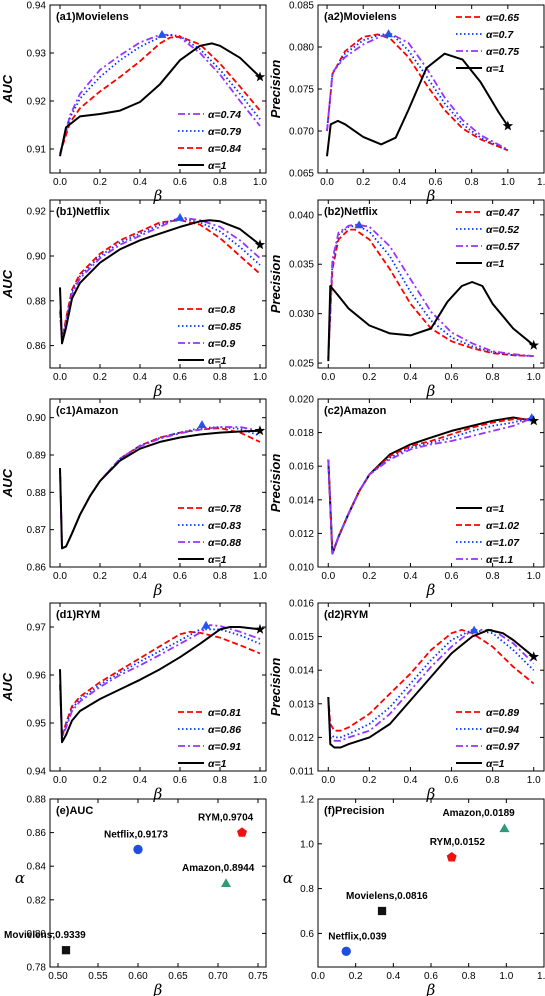  I want to click on y-tick-label: 0.015, so click(301, 637).